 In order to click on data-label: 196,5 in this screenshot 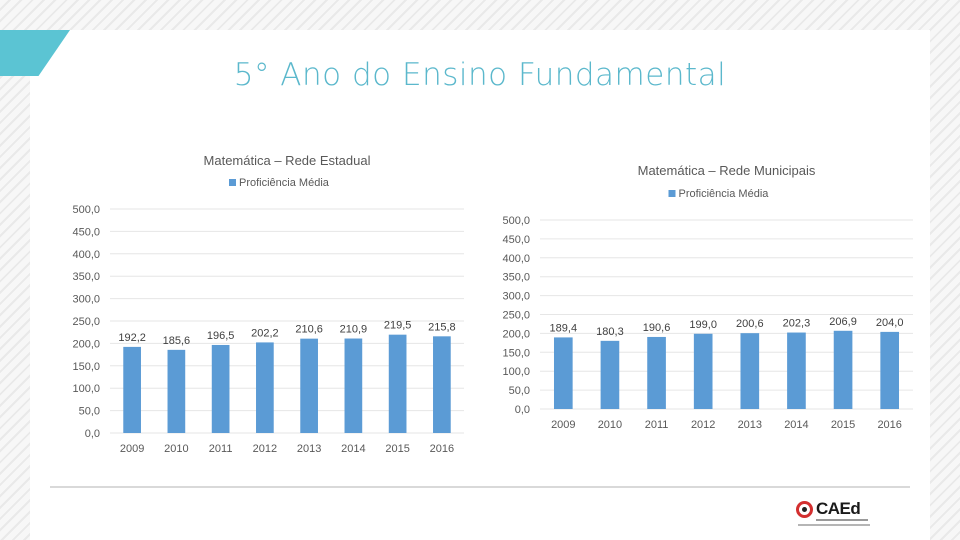, I will do `click(221, 336)`.